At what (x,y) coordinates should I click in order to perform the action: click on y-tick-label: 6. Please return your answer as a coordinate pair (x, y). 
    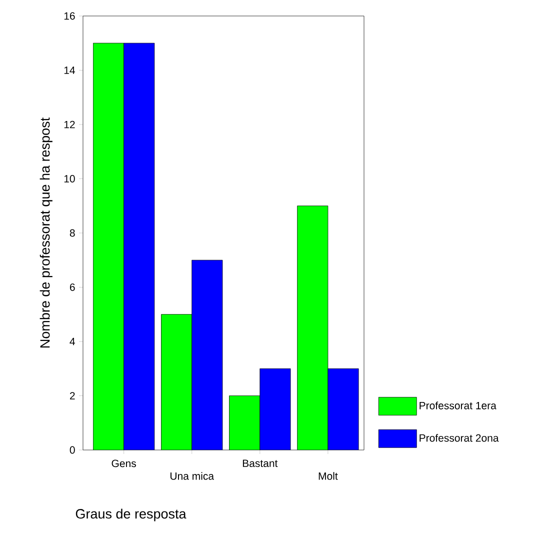
    Looking at the image, I should click on (72, 287).